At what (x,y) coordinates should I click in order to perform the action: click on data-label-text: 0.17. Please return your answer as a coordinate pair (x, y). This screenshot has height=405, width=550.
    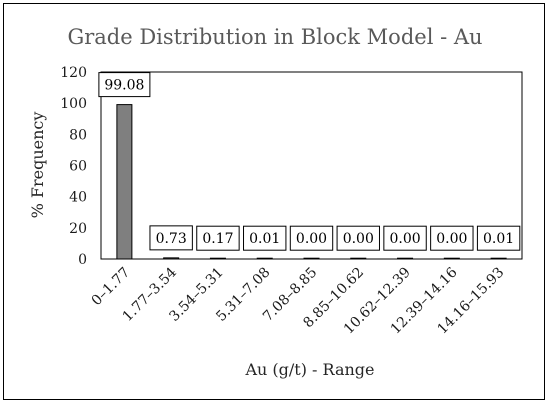
    Looking at the image, I should click on (217, 239).